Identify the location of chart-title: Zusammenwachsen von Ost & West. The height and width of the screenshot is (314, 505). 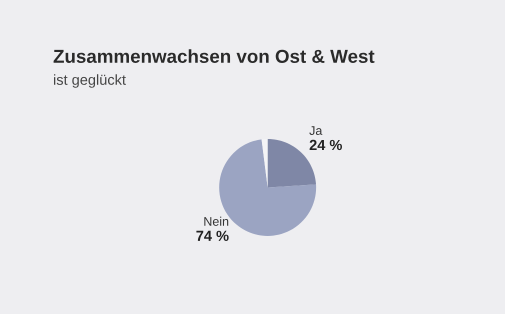
(214, 56).